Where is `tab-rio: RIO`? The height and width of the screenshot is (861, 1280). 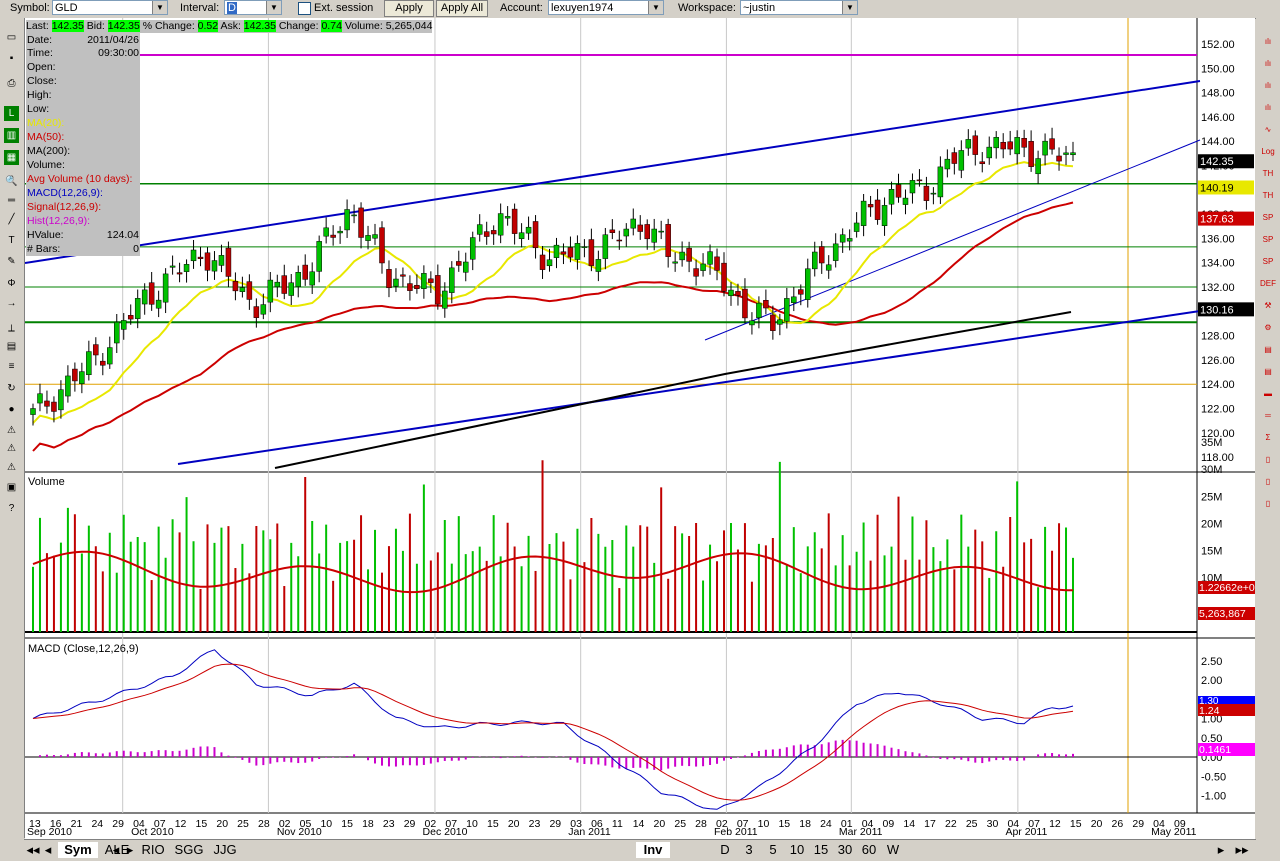 tab-rio: RIO is located at coordinates (153, 849).